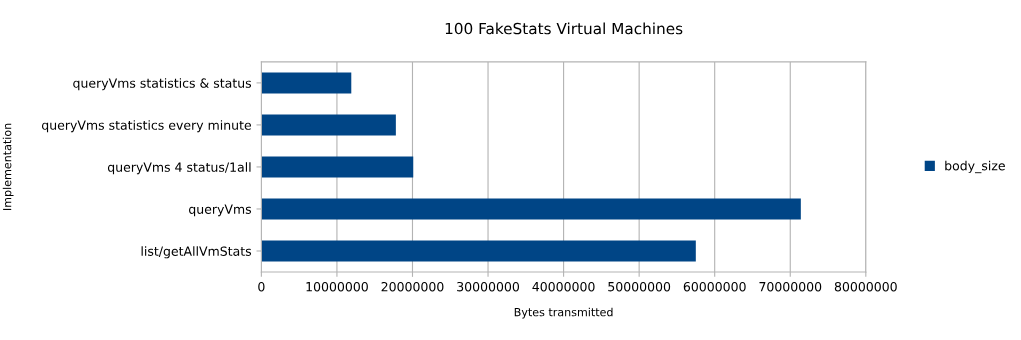 Image resolution: width=1021 pixels, height=340 pixels. Describe the element at coordinates (865, 286) in the screenshot. I see `x-tick-label: 80000000` at that location.